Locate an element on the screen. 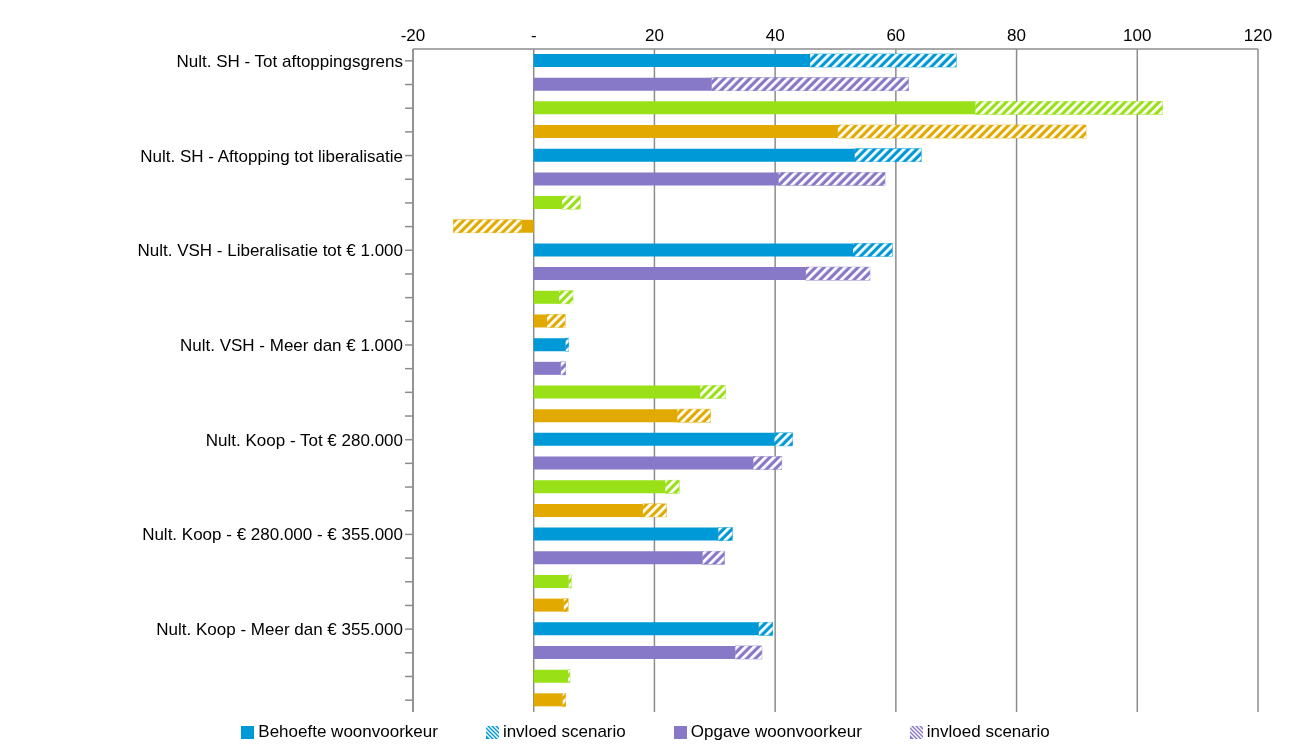  x-tick-label: 20 is located at coordinates (654, 35).